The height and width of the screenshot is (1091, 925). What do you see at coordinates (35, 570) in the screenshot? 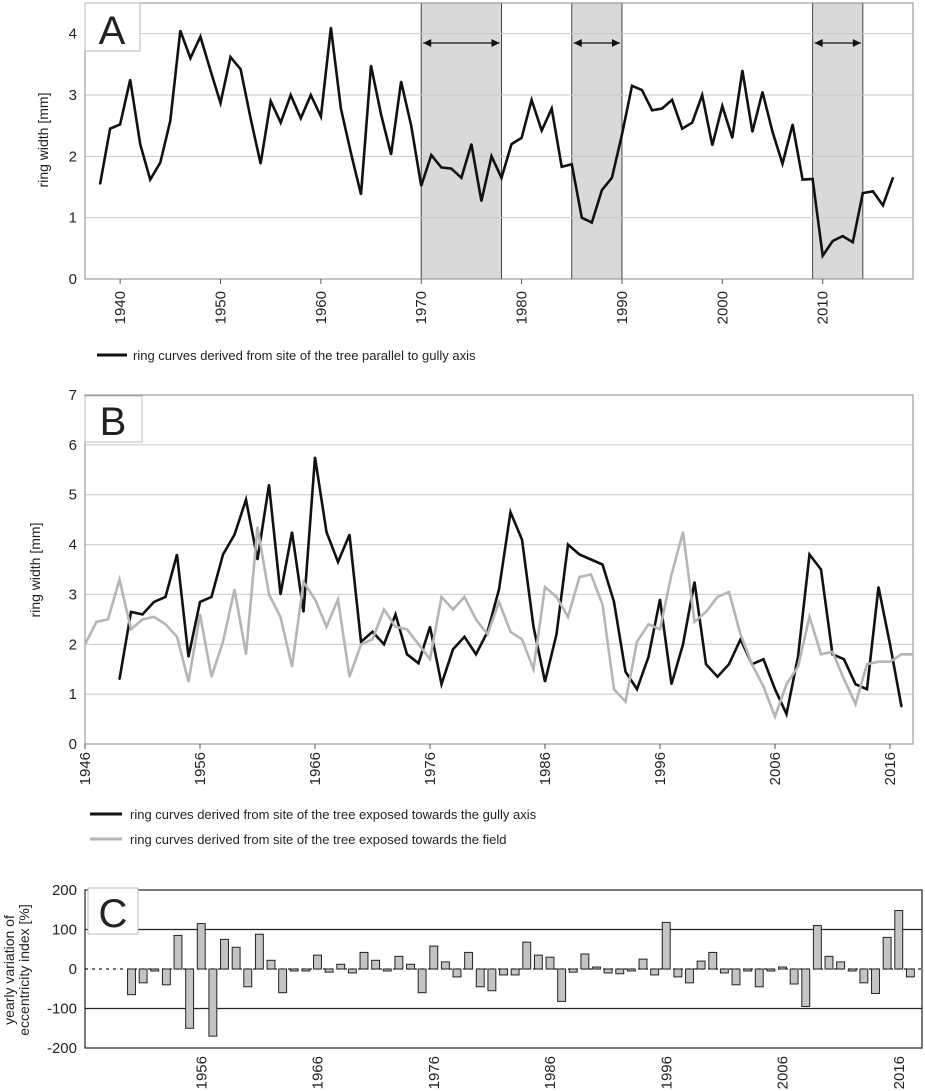
I see `panel-b-y-axis-label: ring width [mm]` at bounding box center [35, 570].